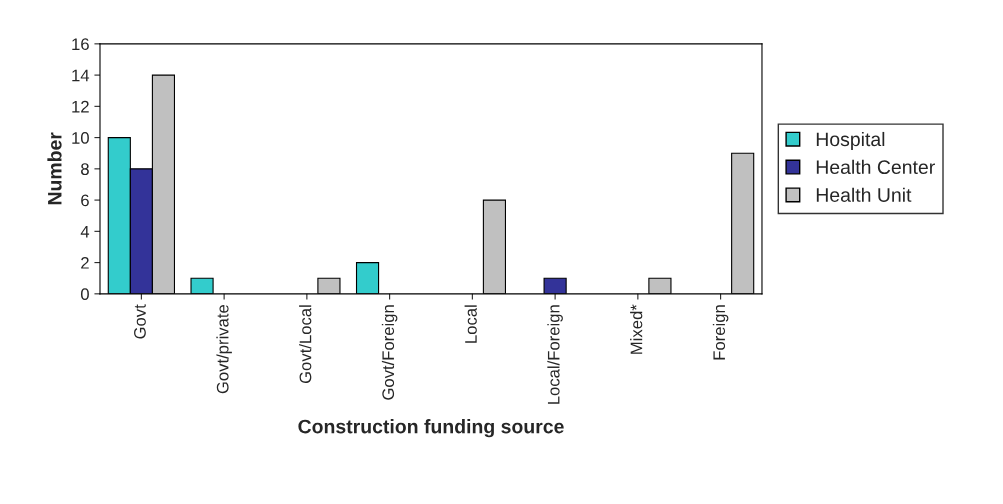 The height and width of the screenshot is (504, 1003). Describe the element at coordinates (85, 262) in the screenshot. I see `y-tick-label: 2` at that location.